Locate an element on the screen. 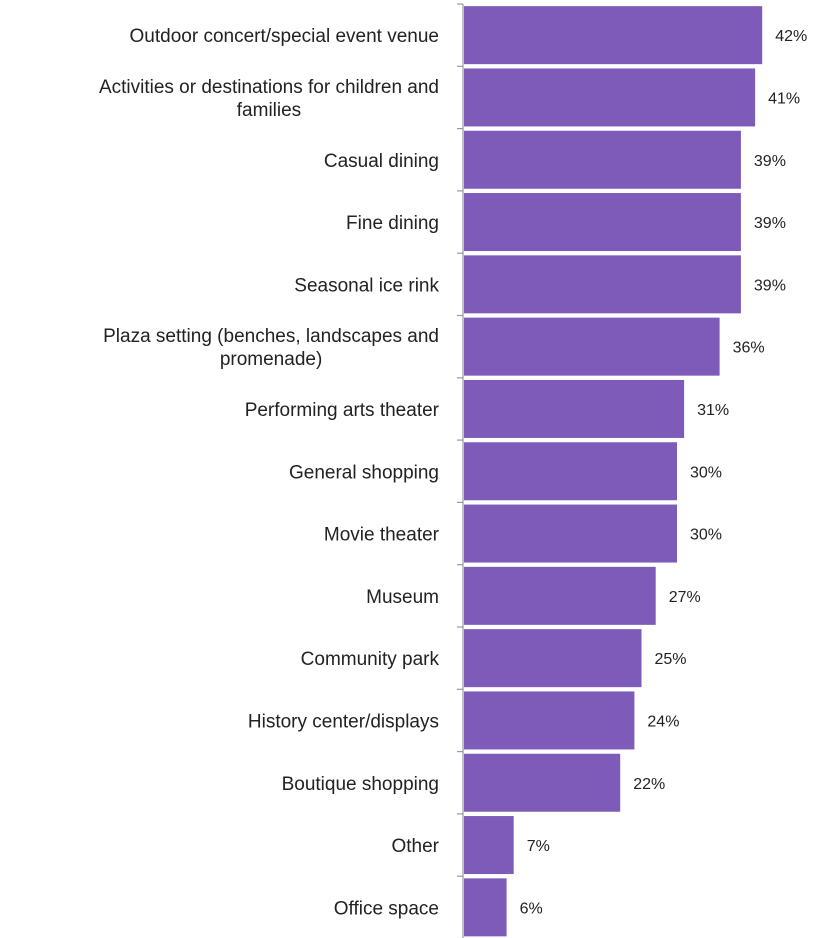 The width and height of the screenshot is (822, 938). category-label-line: Performing arts theater is located at coordinates (342, 410).